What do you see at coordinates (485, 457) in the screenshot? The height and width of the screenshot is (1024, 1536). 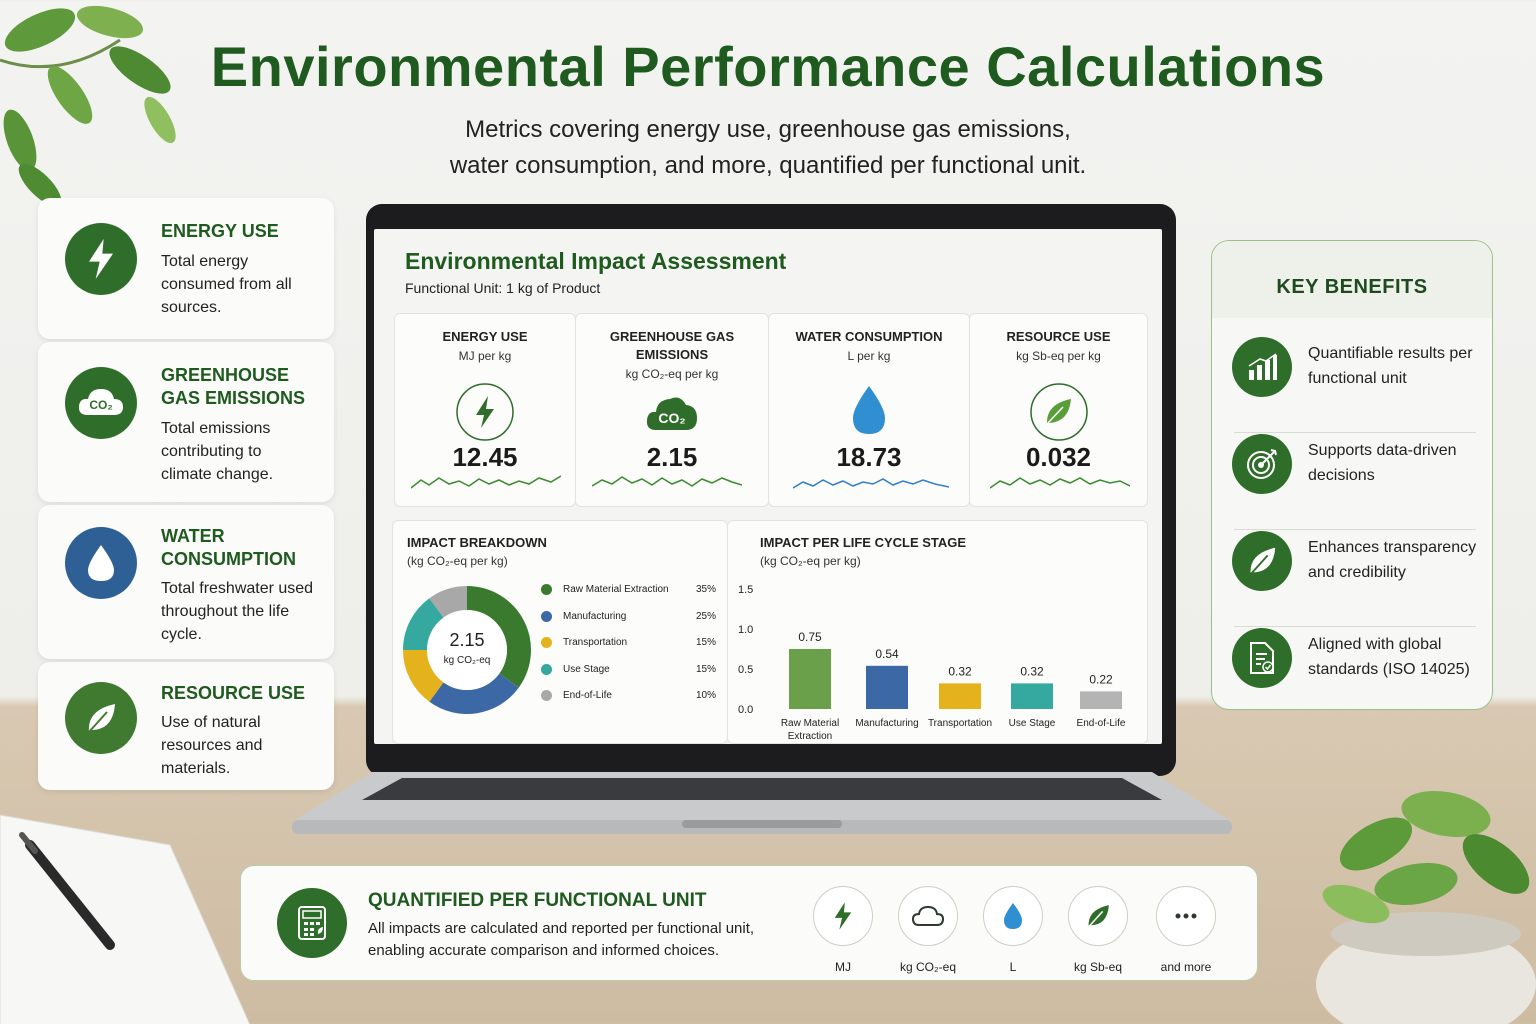 I see `metric-value: 12.45` at bounding box center [485, 457].